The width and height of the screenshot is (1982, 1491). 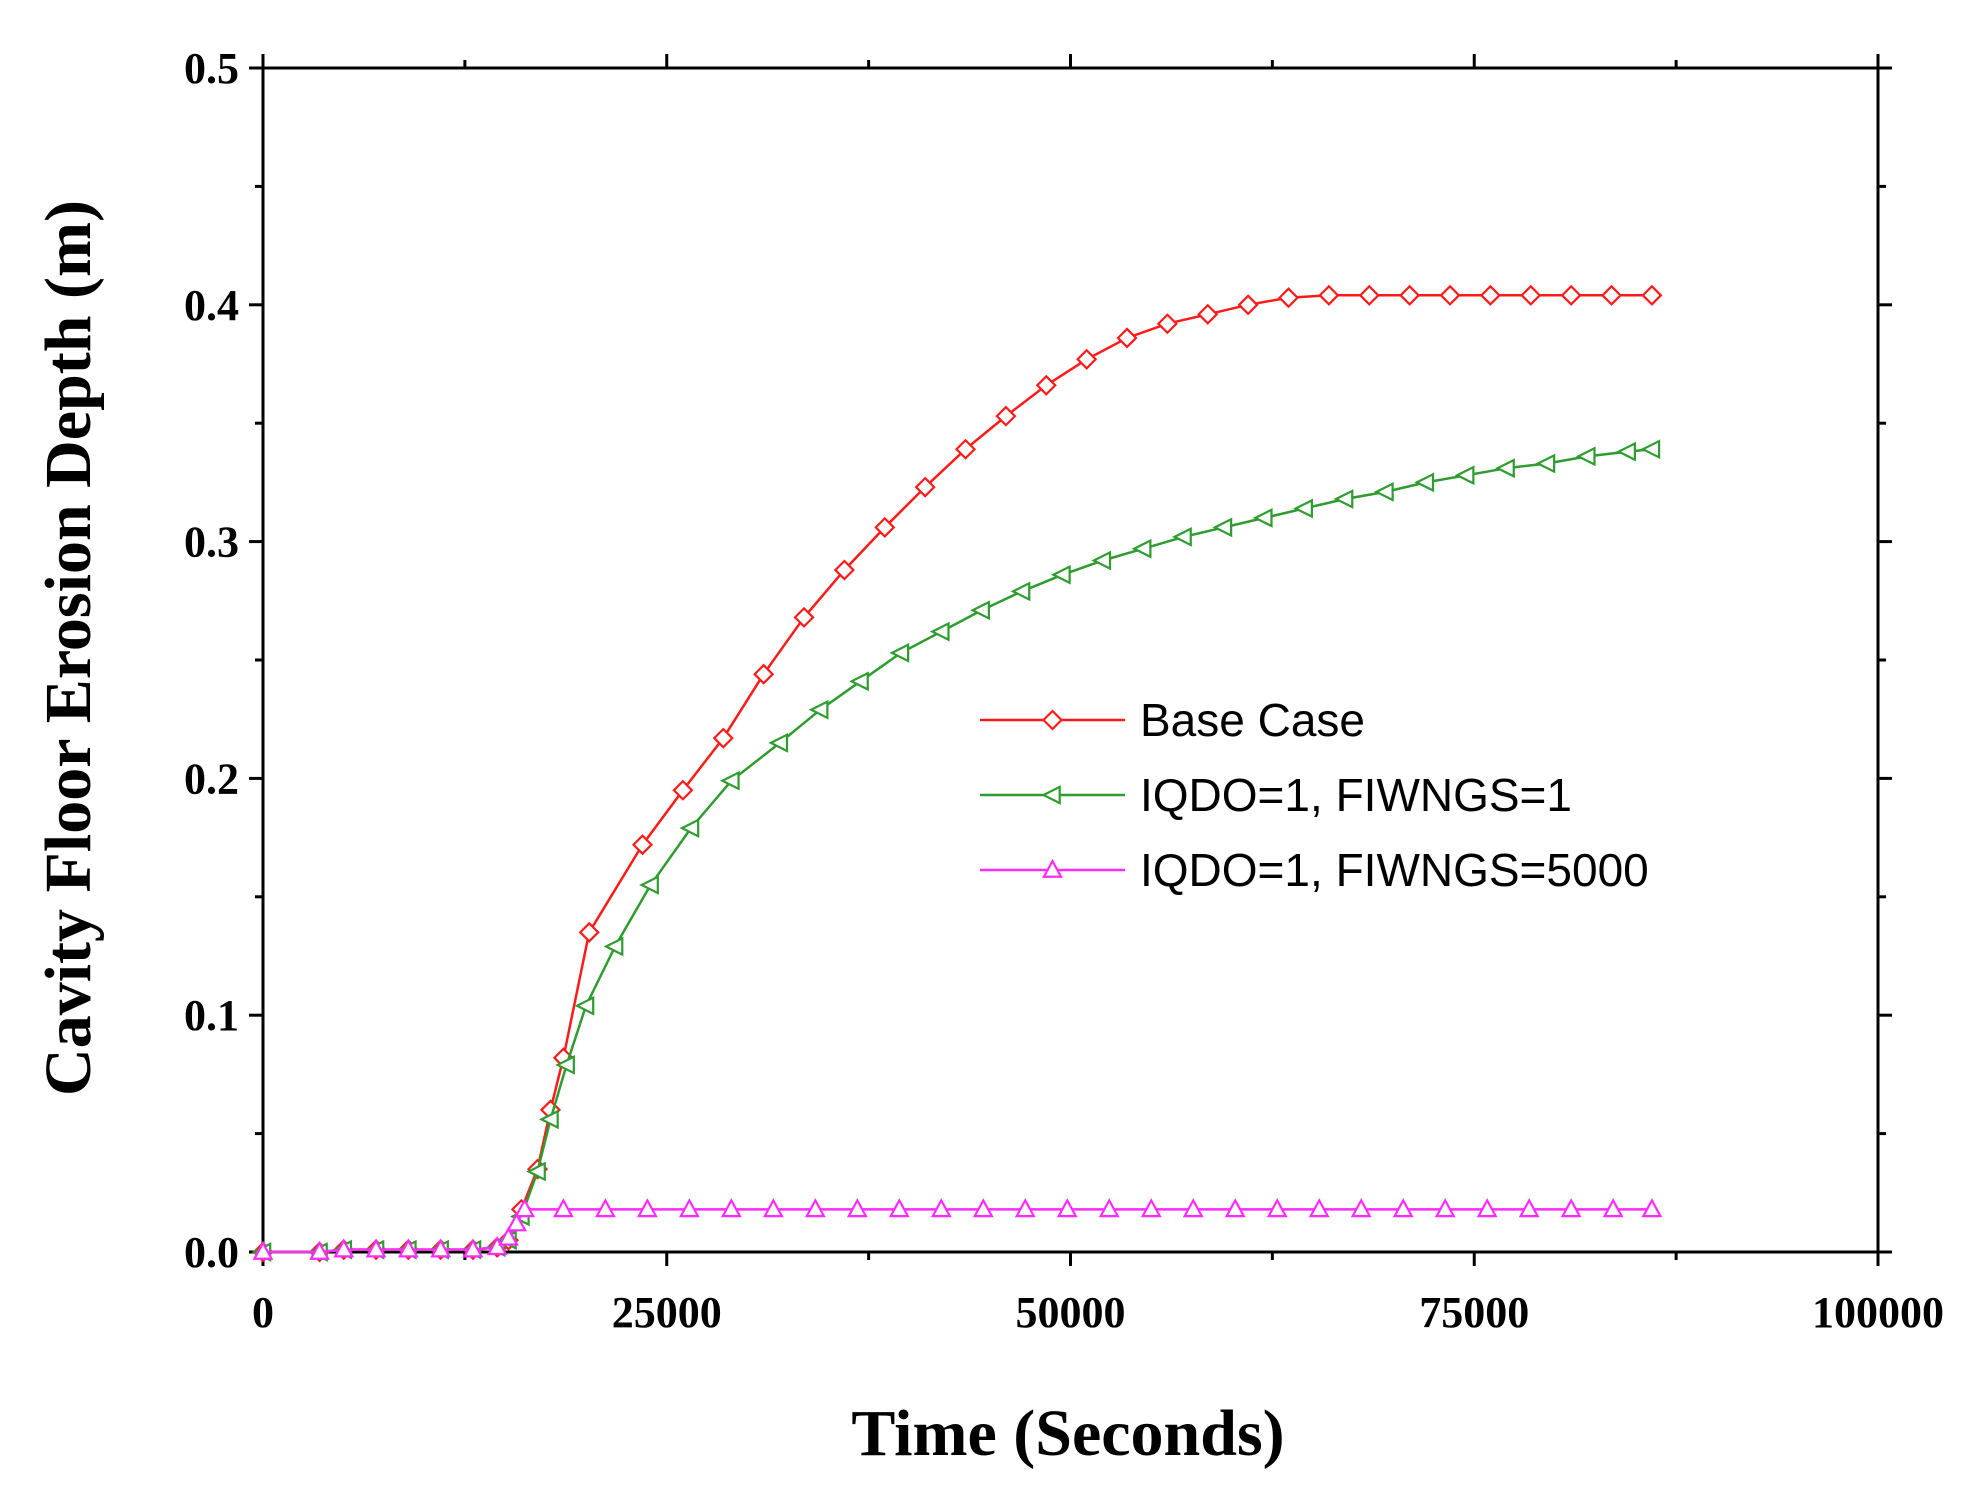 I want to click on y-tick-label: 0.0, so click(x=211, y=1252).